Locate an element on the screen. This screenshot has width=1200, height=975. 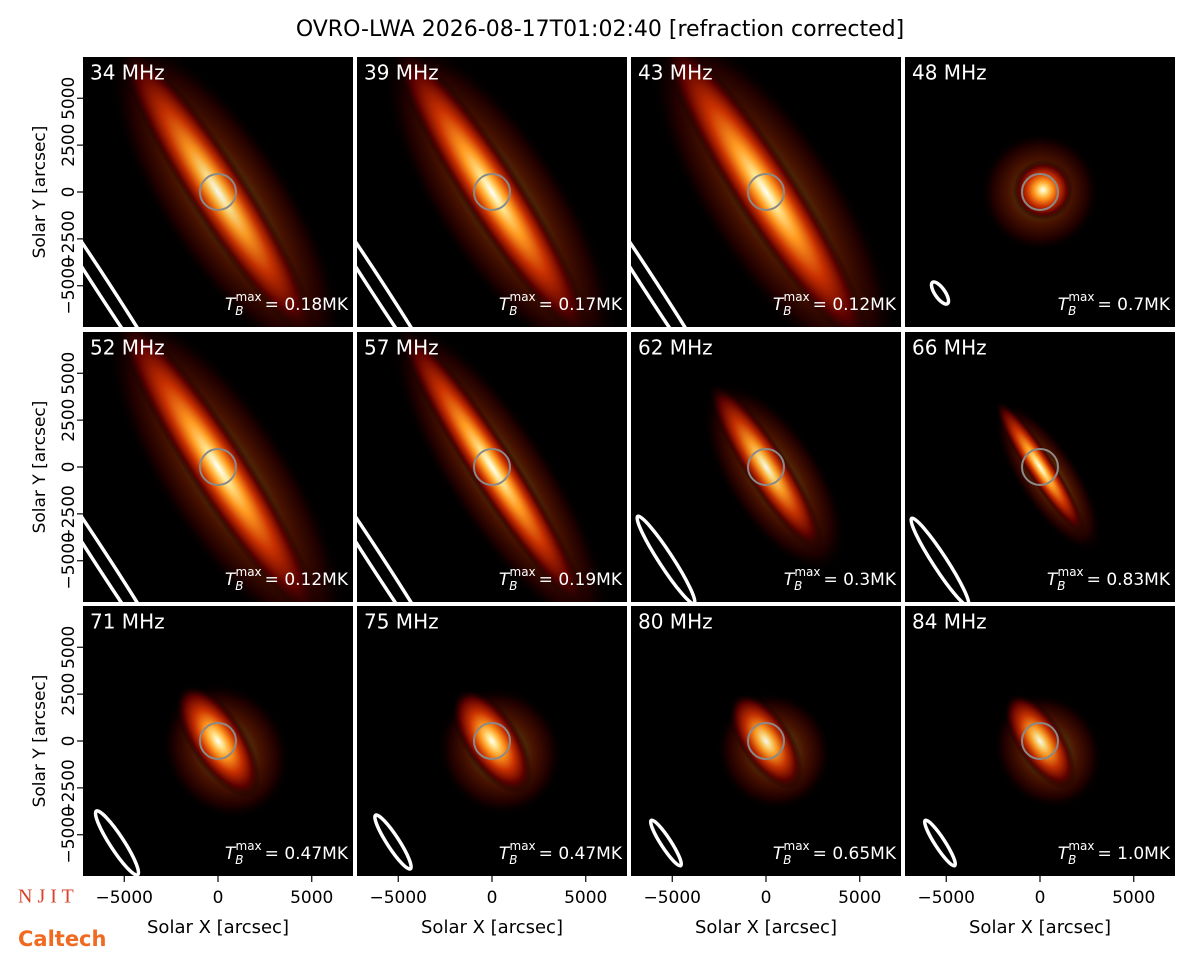
panel-label: 75 MHz is located at coordinates (401, 622).